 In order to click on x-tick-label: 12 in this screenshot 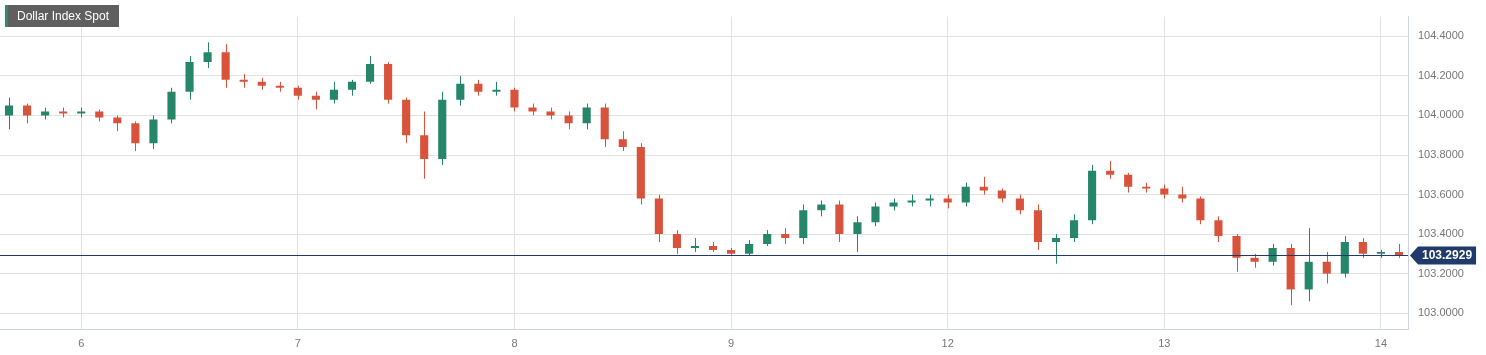, I will do `click(947, 342)`.